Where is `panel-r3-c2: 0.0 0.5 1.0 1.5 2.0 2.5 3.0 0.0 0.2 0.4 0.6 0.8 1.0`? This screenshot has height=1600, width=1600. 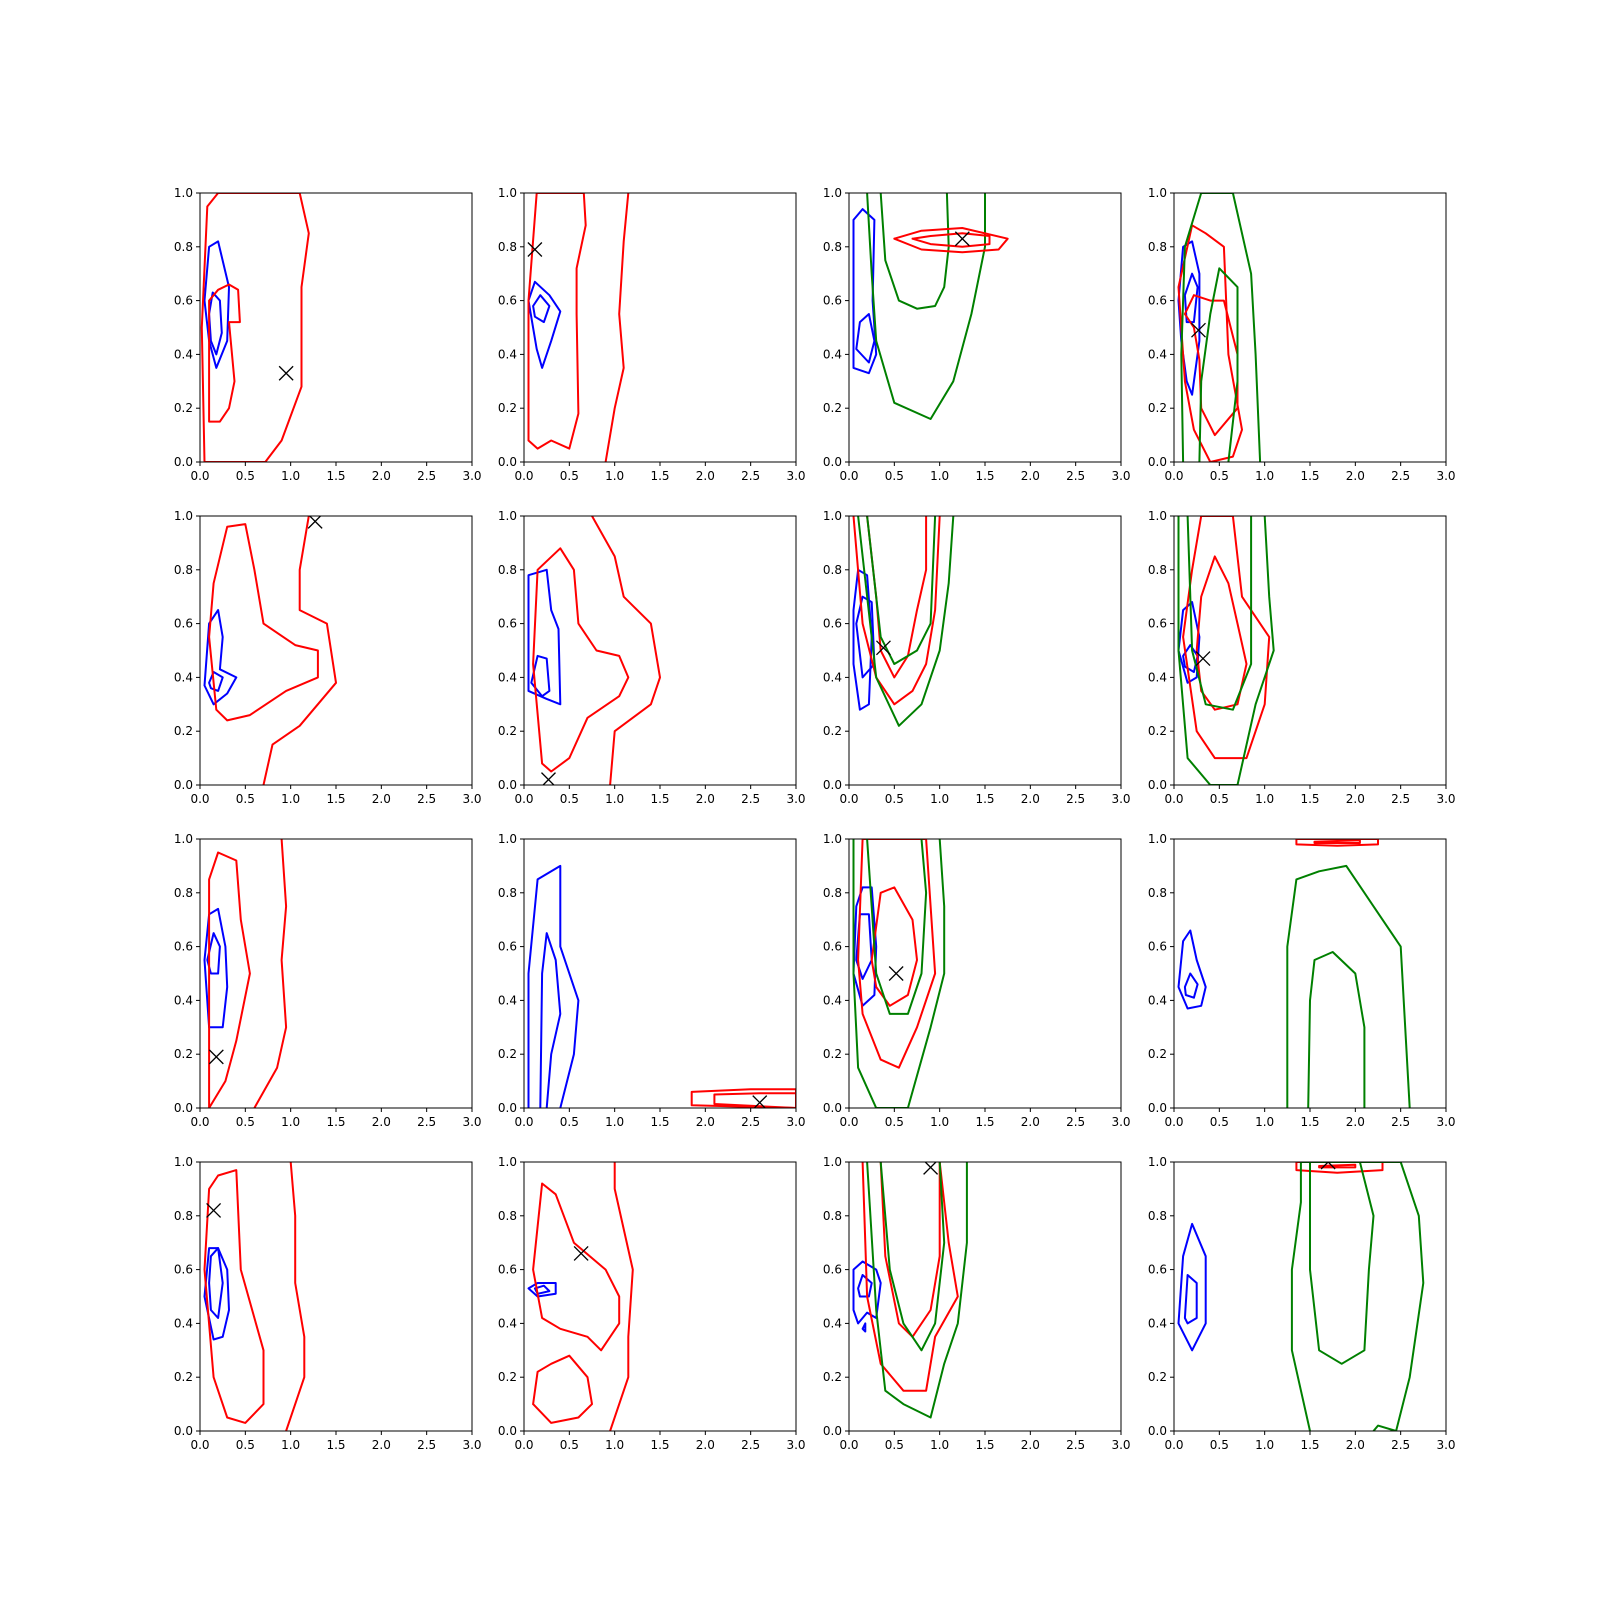 panel-r3-c2: 0.0 0.5 1.0 1.5 2.0 2.5 3.0 0.0 0.2 0.4 0.6 0.8 1.0 is located at coordinates (652, 980).